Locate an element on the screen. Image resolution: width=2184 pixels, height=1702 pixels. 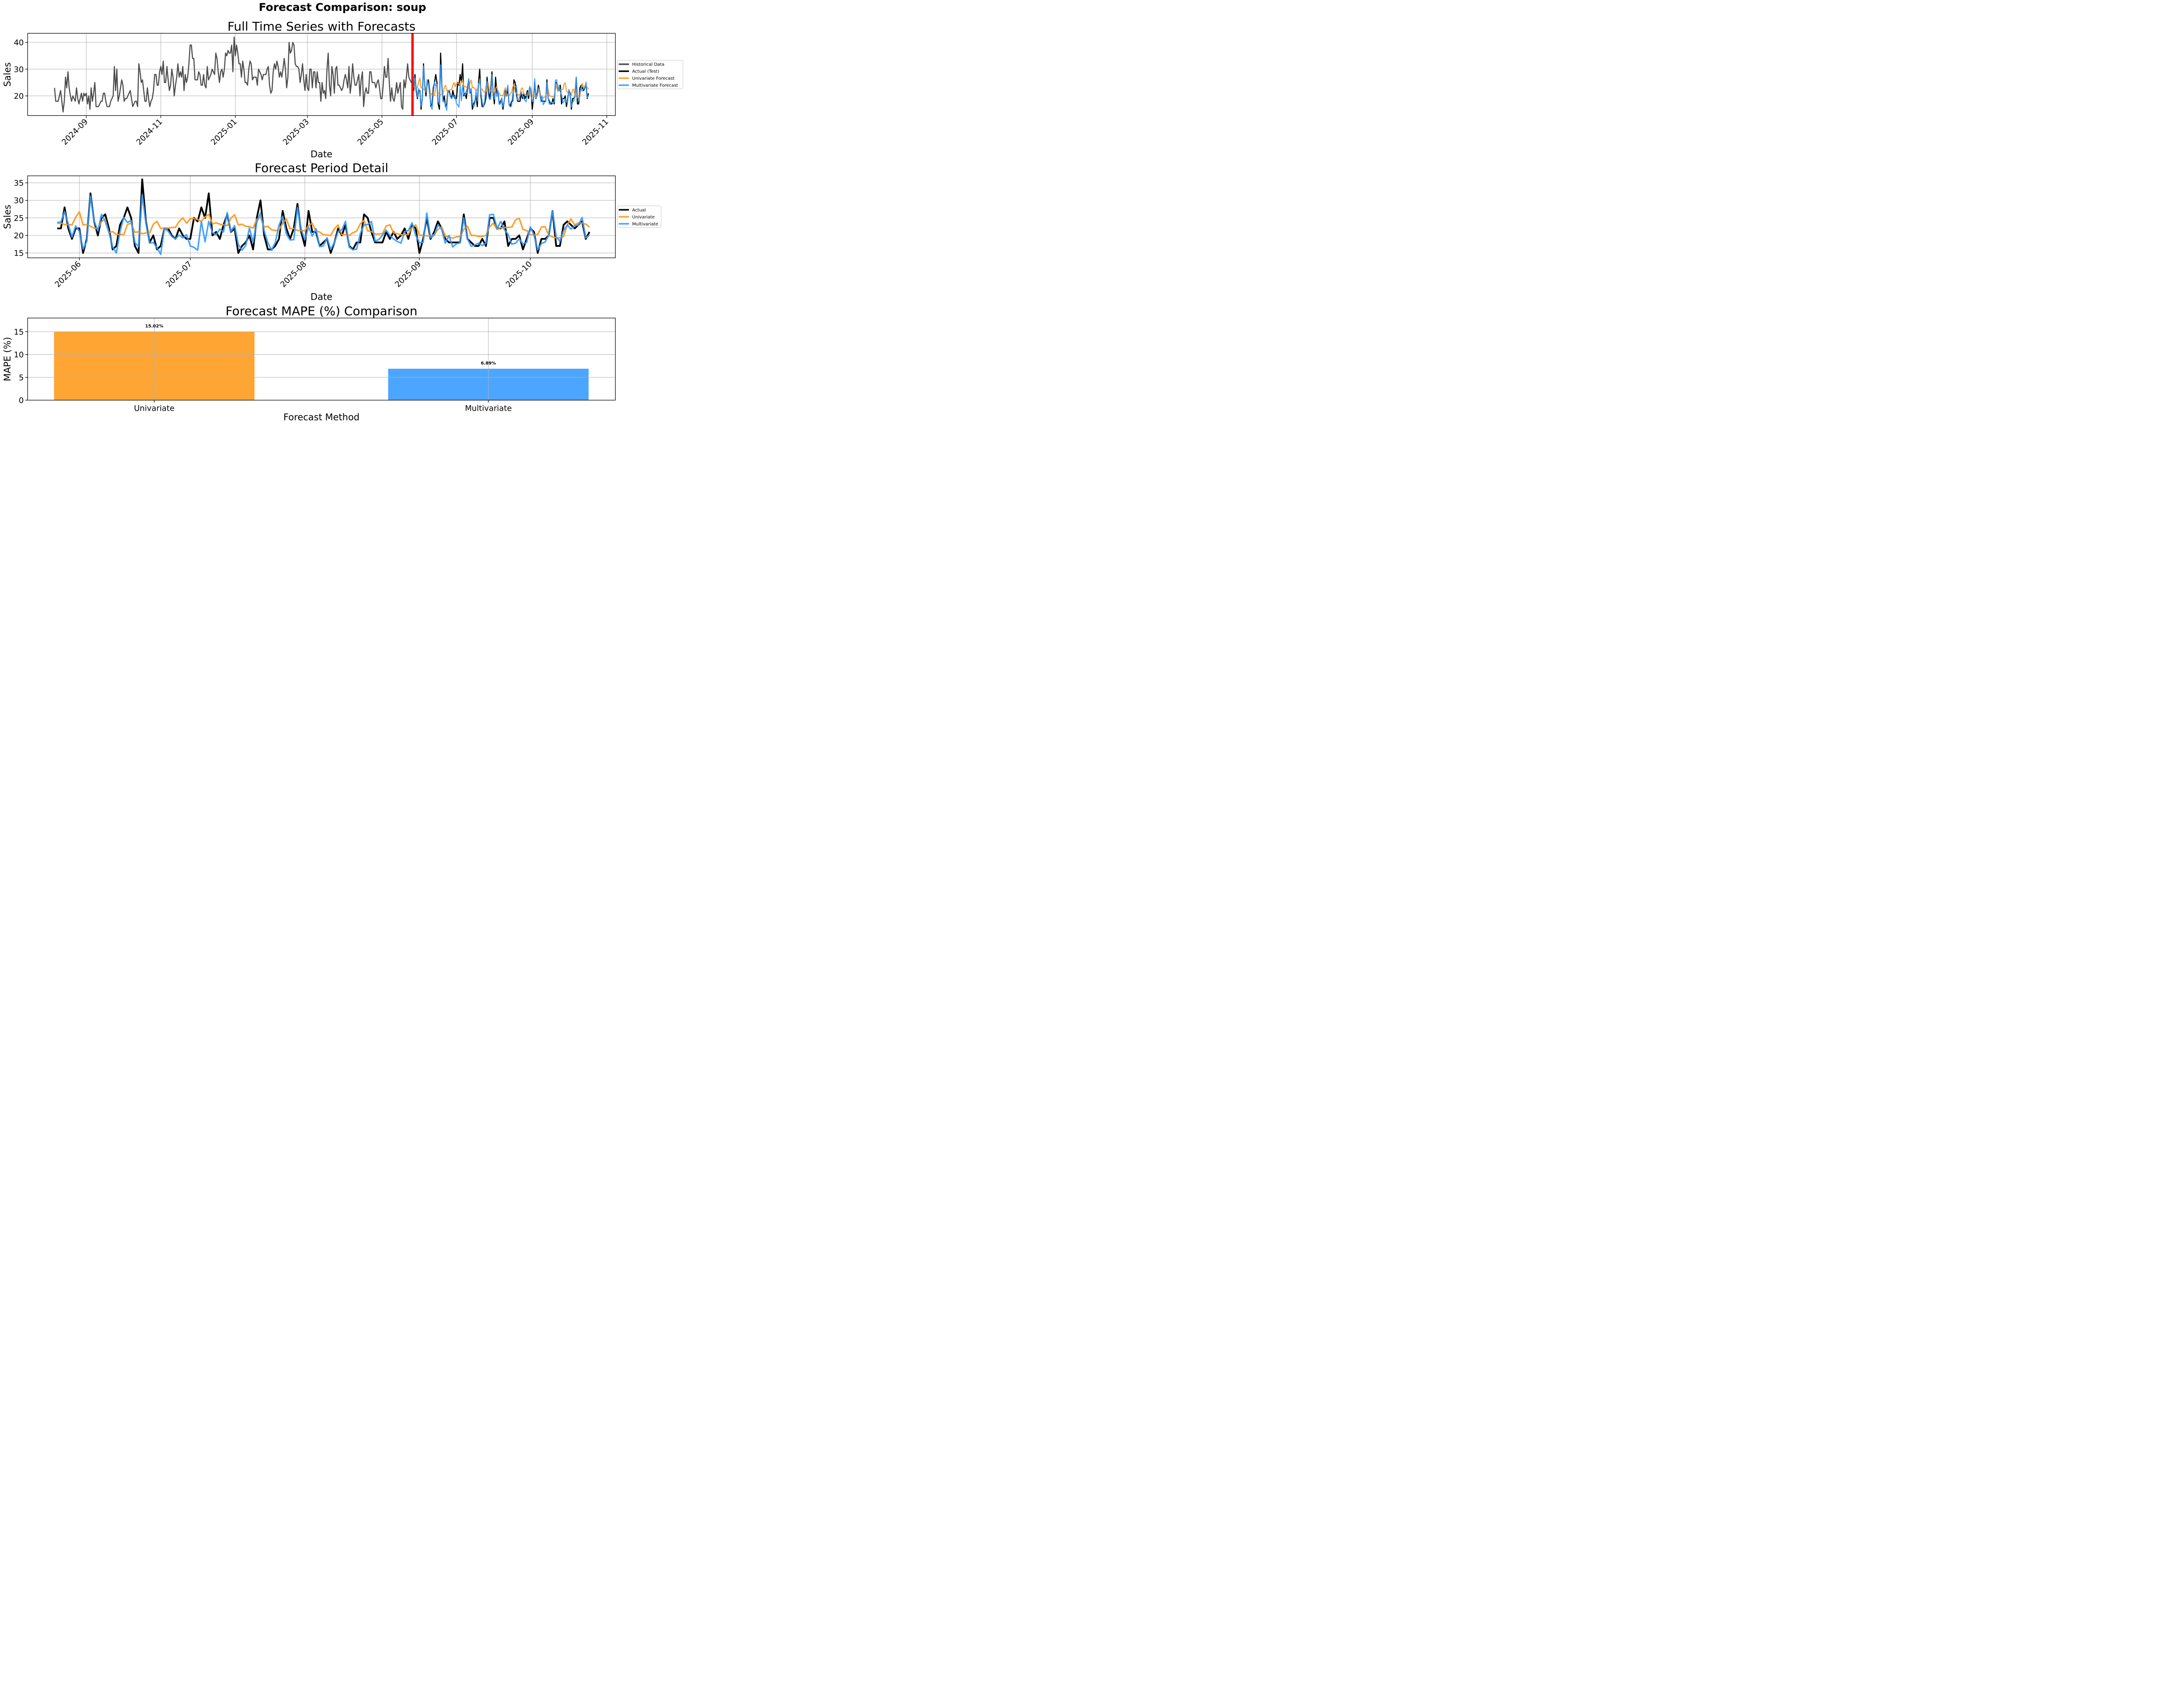
legend-label-actual: Actual (Test) is located at coordinates (645, 71).